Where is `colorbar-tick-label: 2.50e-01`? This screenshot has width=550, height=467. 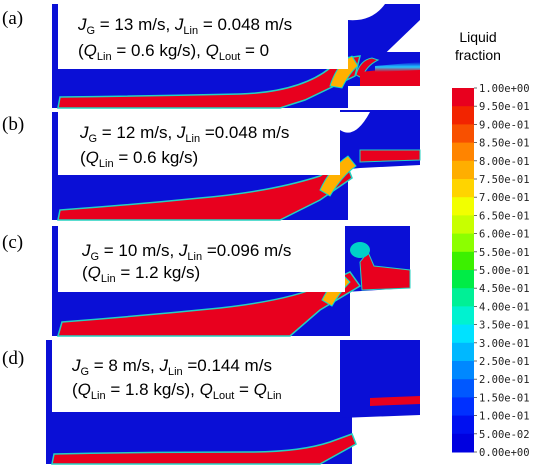 colorbar-tick-label: 2.50e-01 is located at coordinates (504, 362).